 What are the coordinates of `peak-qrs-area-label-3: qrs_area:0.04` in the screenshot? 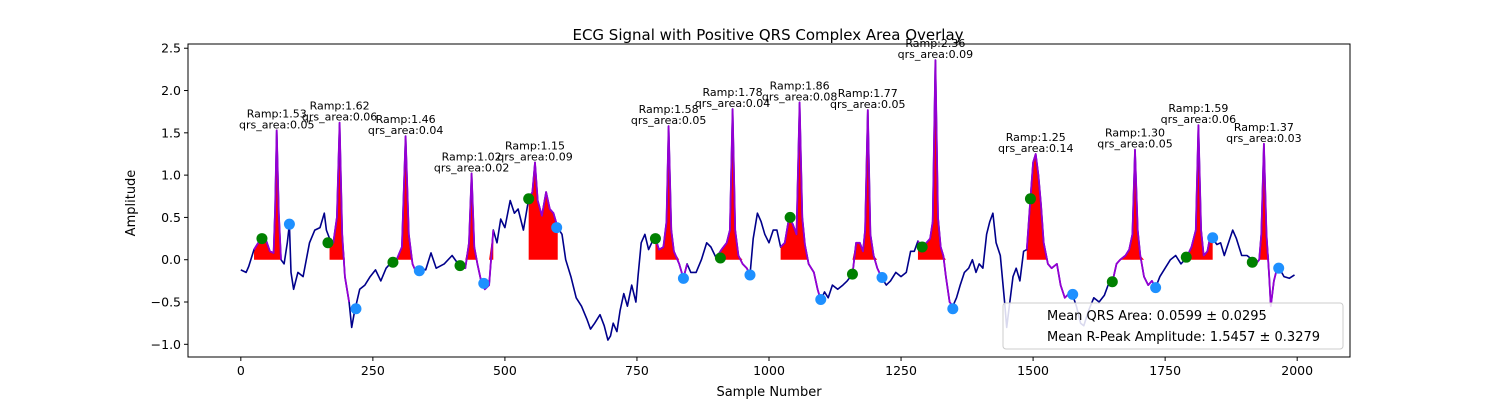 It's located at (405, 130).